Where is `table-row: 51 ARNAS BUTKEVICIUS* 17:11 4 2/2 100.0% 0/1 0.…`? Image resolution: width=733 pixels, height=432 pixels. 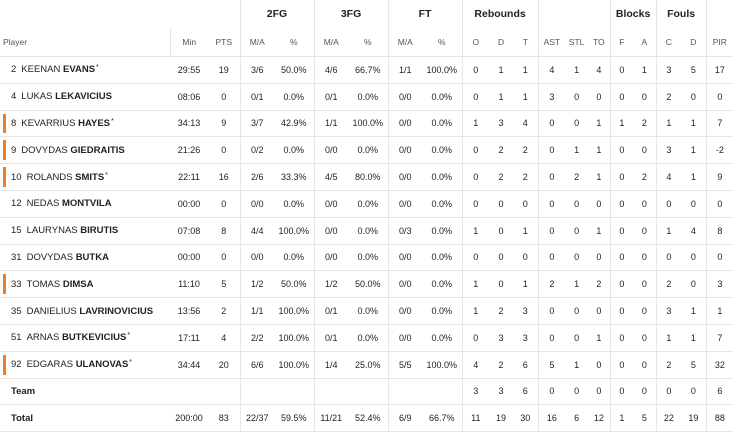
table-row: 51 ARNAS BUTKEVICIUS* 17:11 4 2/2 100.0% 0/1 0.… is located at coordinates (366, 338).